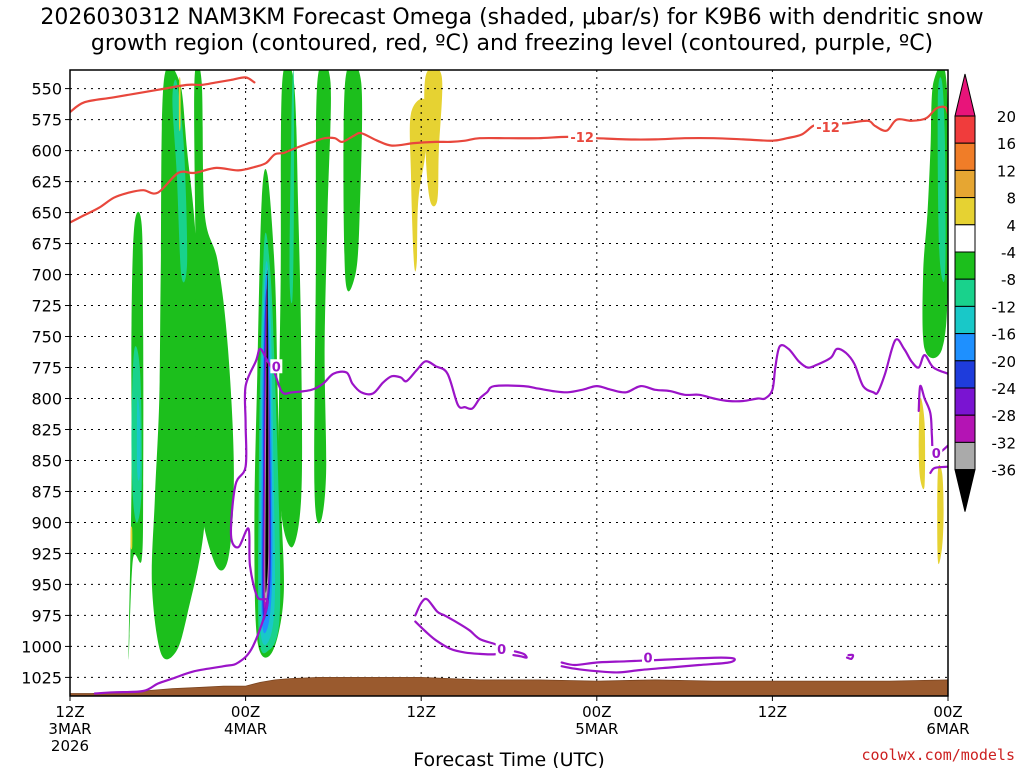 The image size is (1024, 768). I want to click on colorbar-label-10: -24, so click(1004, 389).